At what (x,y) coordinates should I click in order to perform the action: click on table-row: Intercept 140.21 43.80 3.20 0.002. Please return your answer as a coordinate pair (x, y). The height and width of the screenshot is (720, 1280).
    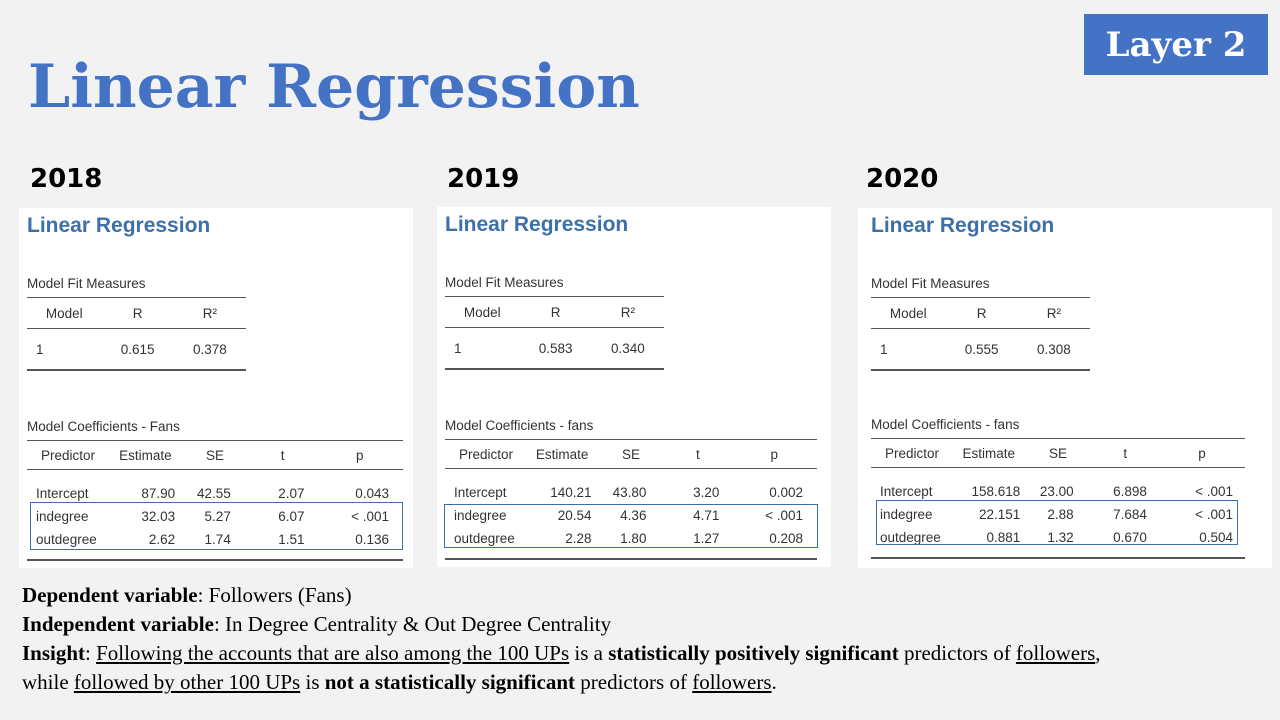
    Looking at the image, I should click on (631, 487).